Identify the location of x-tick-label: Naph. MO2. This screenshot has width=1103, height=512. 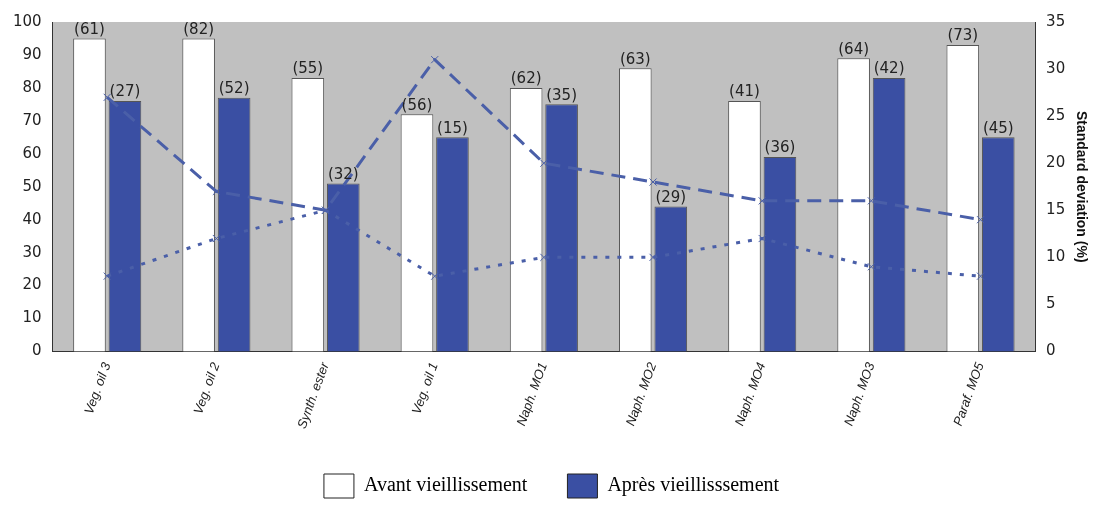
(641, 393).